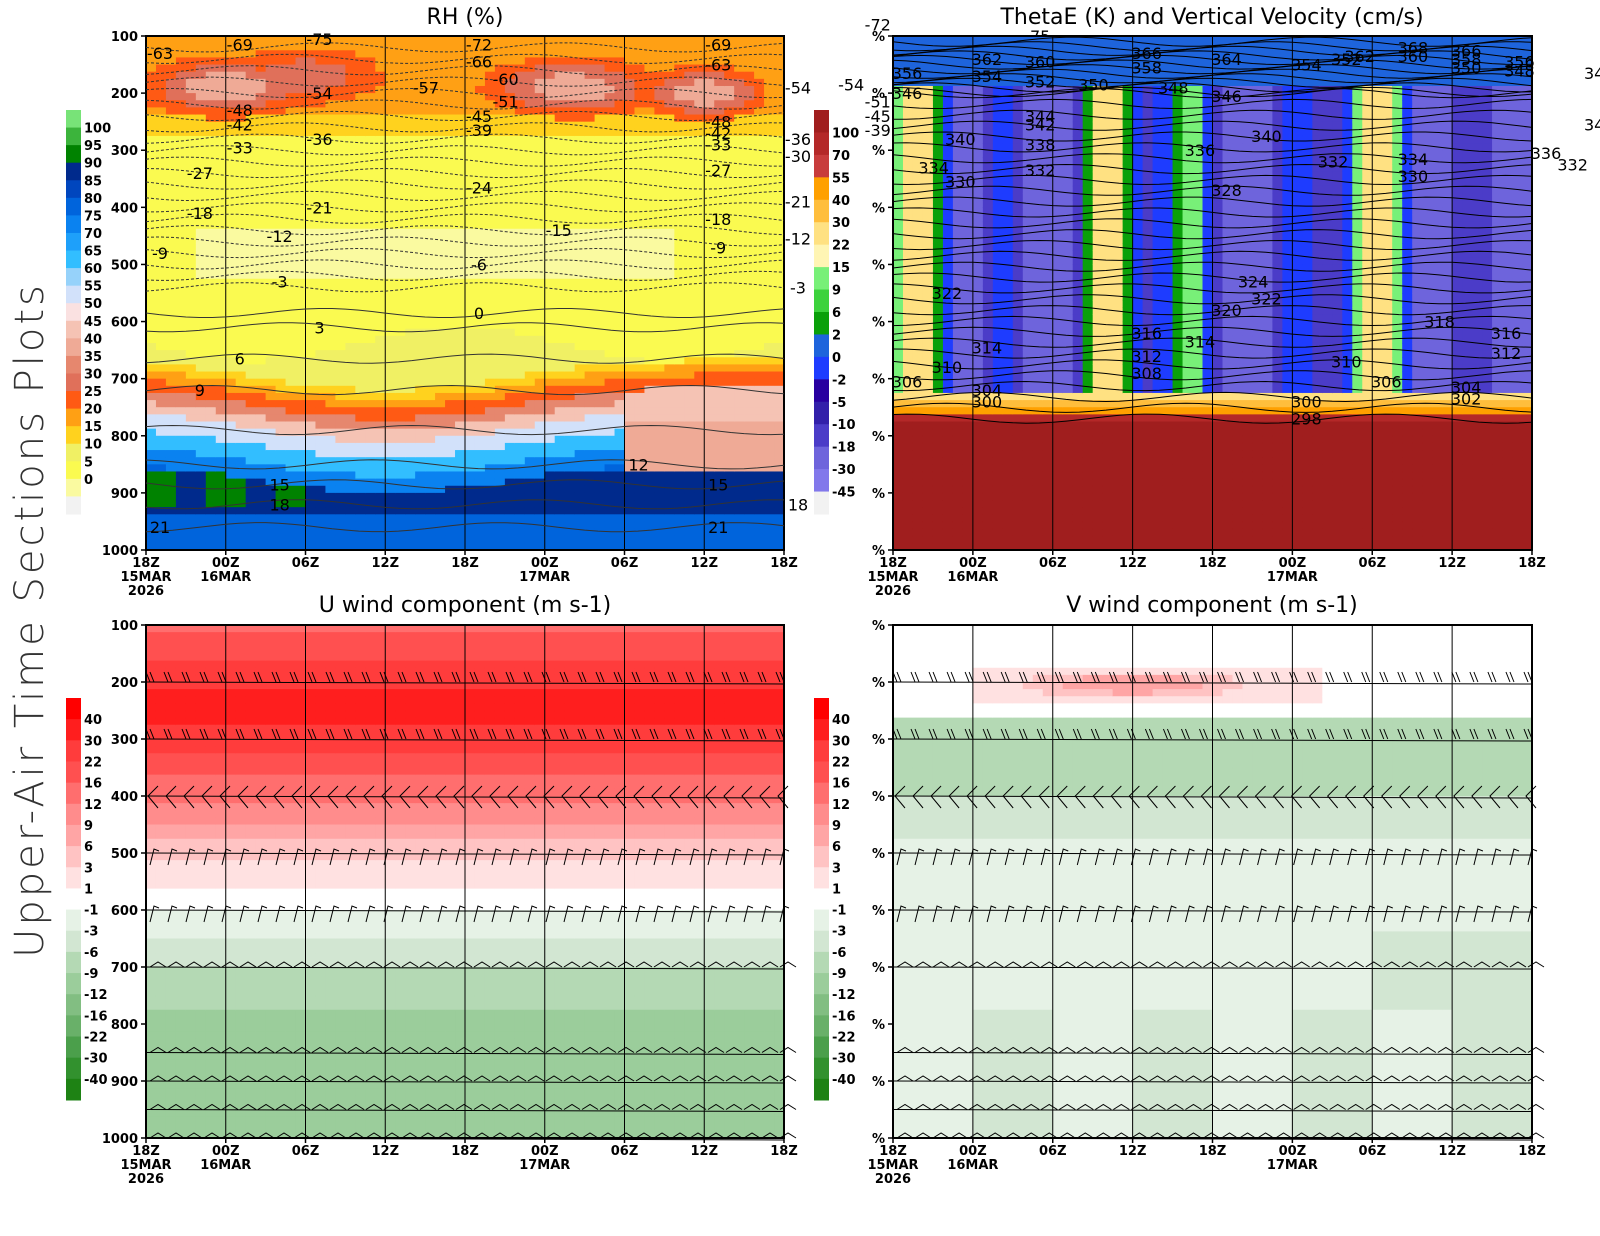  I want to click on rh-contour-label: -69, so click(718, 45).